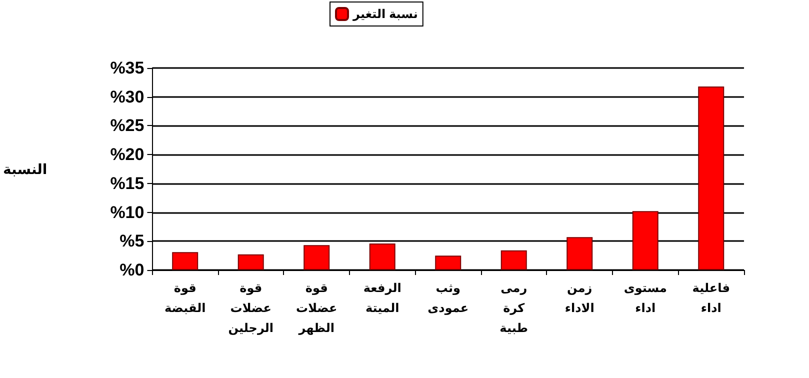 The width and height of the screenshot is (809, 378). What do you see at coordinates (127, 154) in the screenshot?
I see `y-tick-label: %20` at bounding box center [127, 154].